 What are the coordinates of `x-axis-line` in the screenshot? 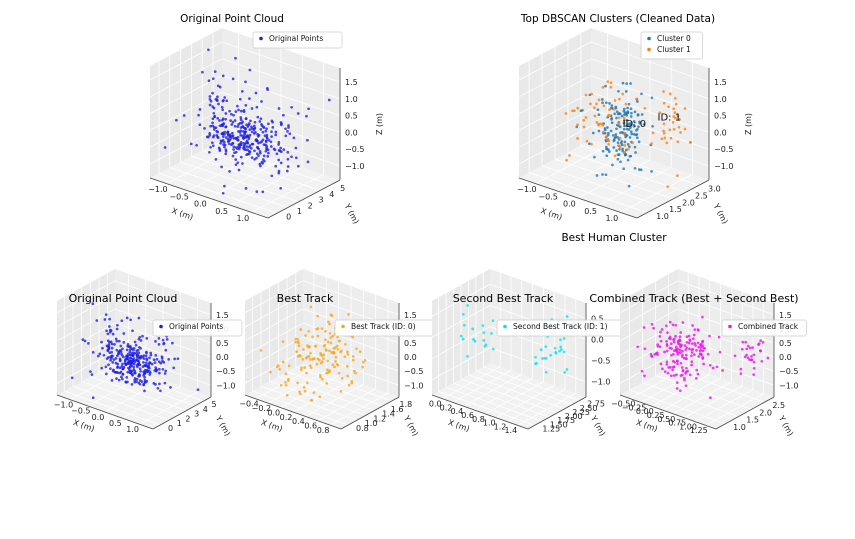 It's located at (209, 198).